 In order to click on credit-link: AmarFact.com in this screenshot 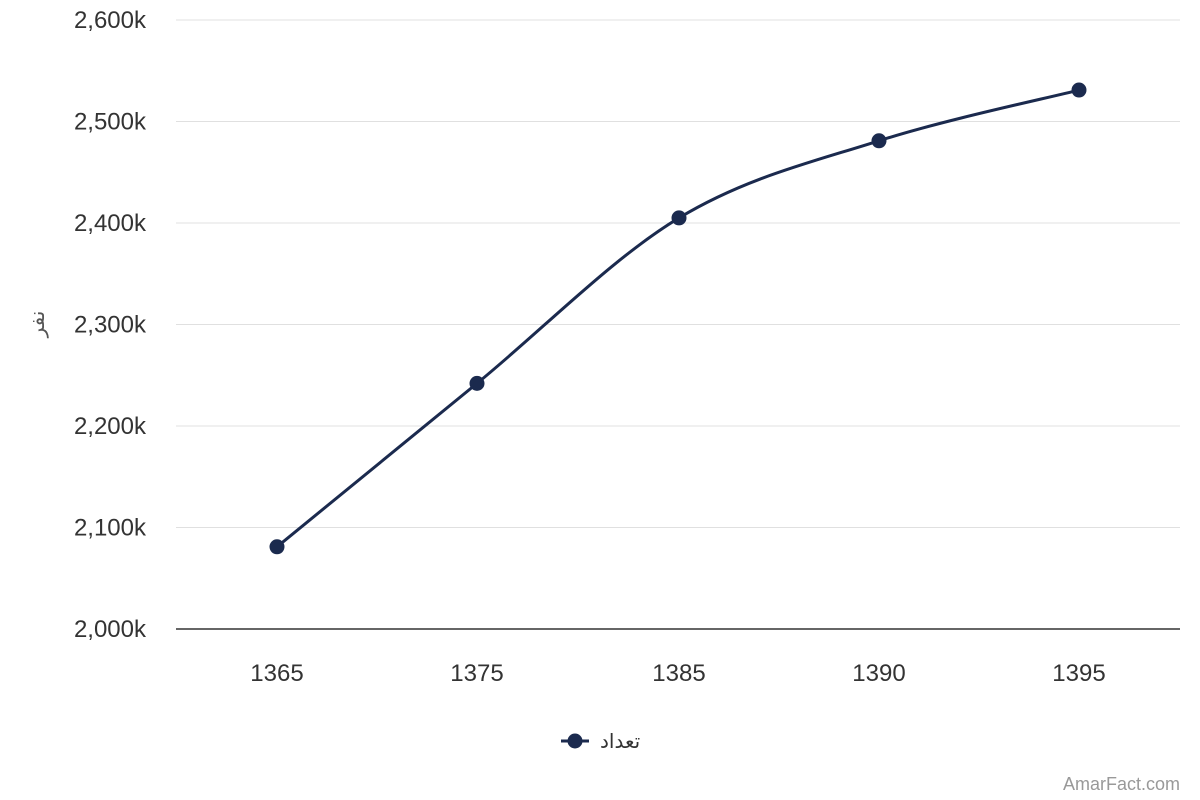, I will do `click(1121, 784)`.